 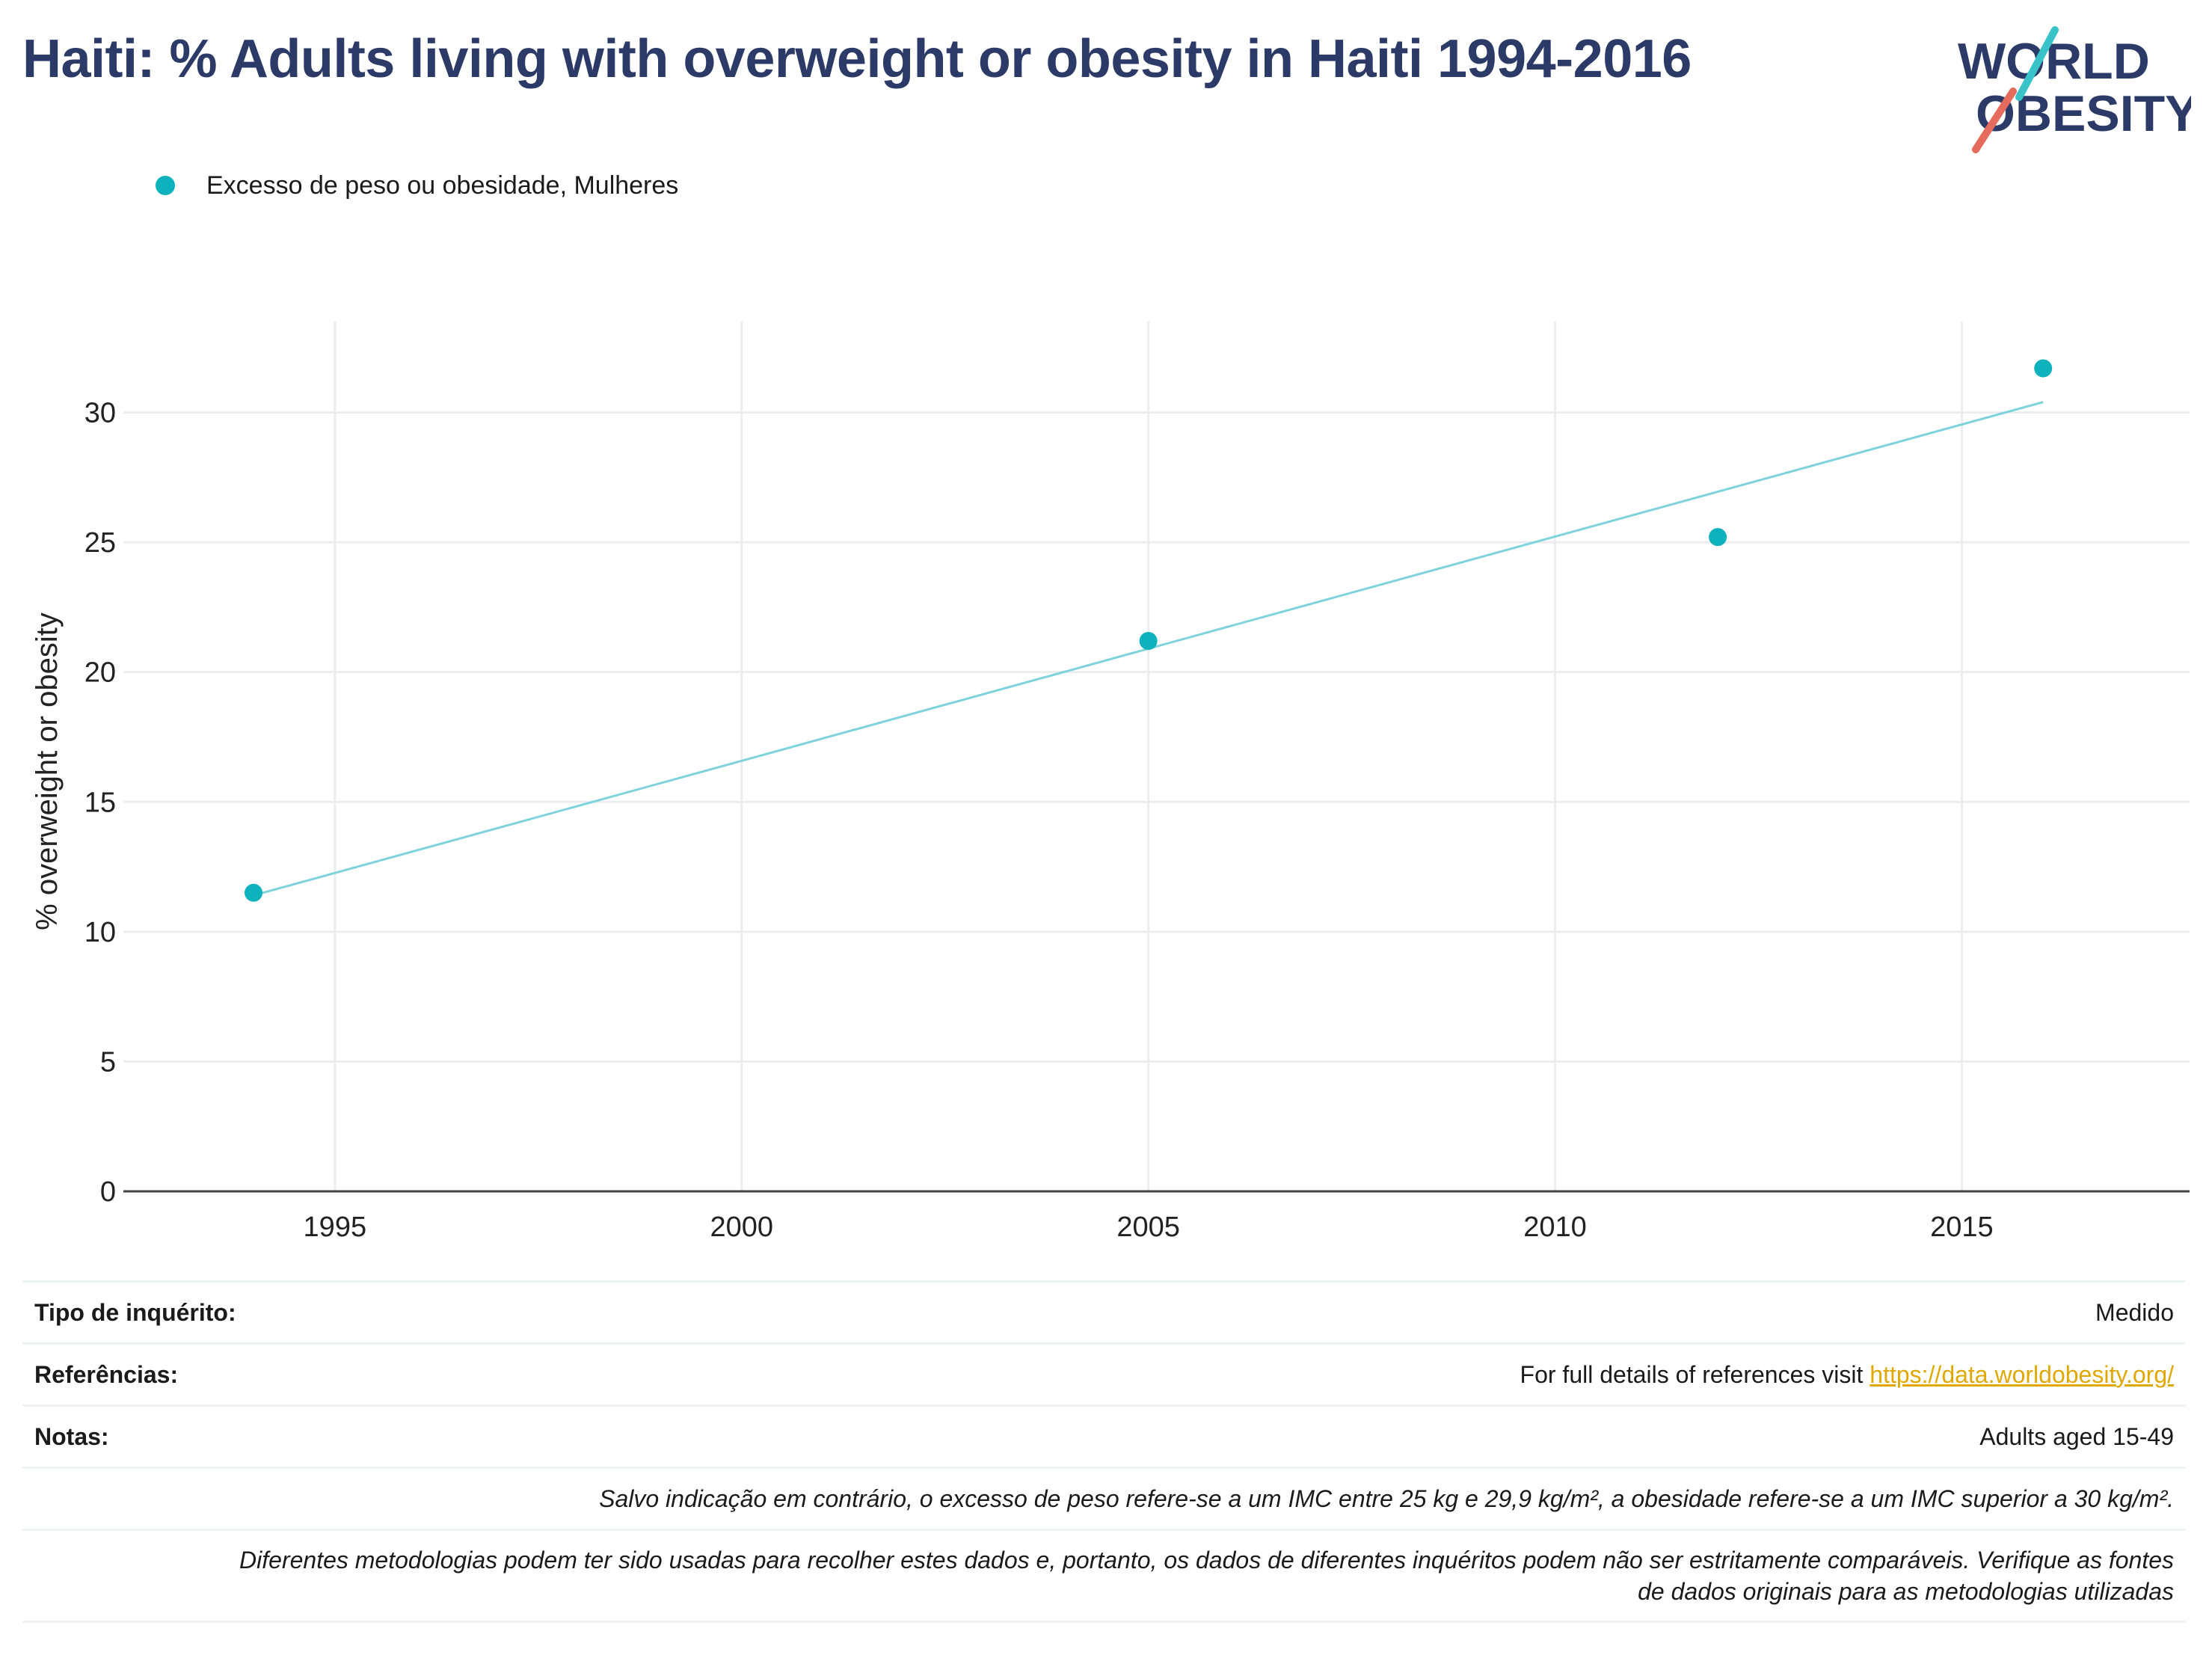 What do you see at coordinates (100, 932) in the screenshot?
I see `y-tick-label: 10` at bounding box center [100, 932].